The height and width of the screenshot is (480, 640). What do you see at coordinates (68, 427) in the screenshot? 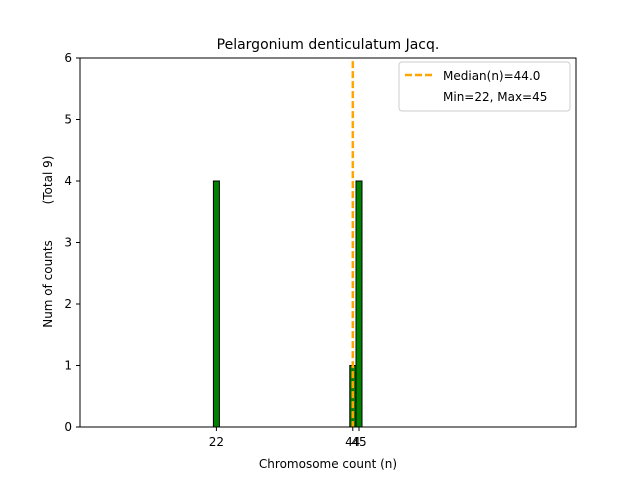
I see `y-tick-label-0: 0` at bounding box center [68, 427].